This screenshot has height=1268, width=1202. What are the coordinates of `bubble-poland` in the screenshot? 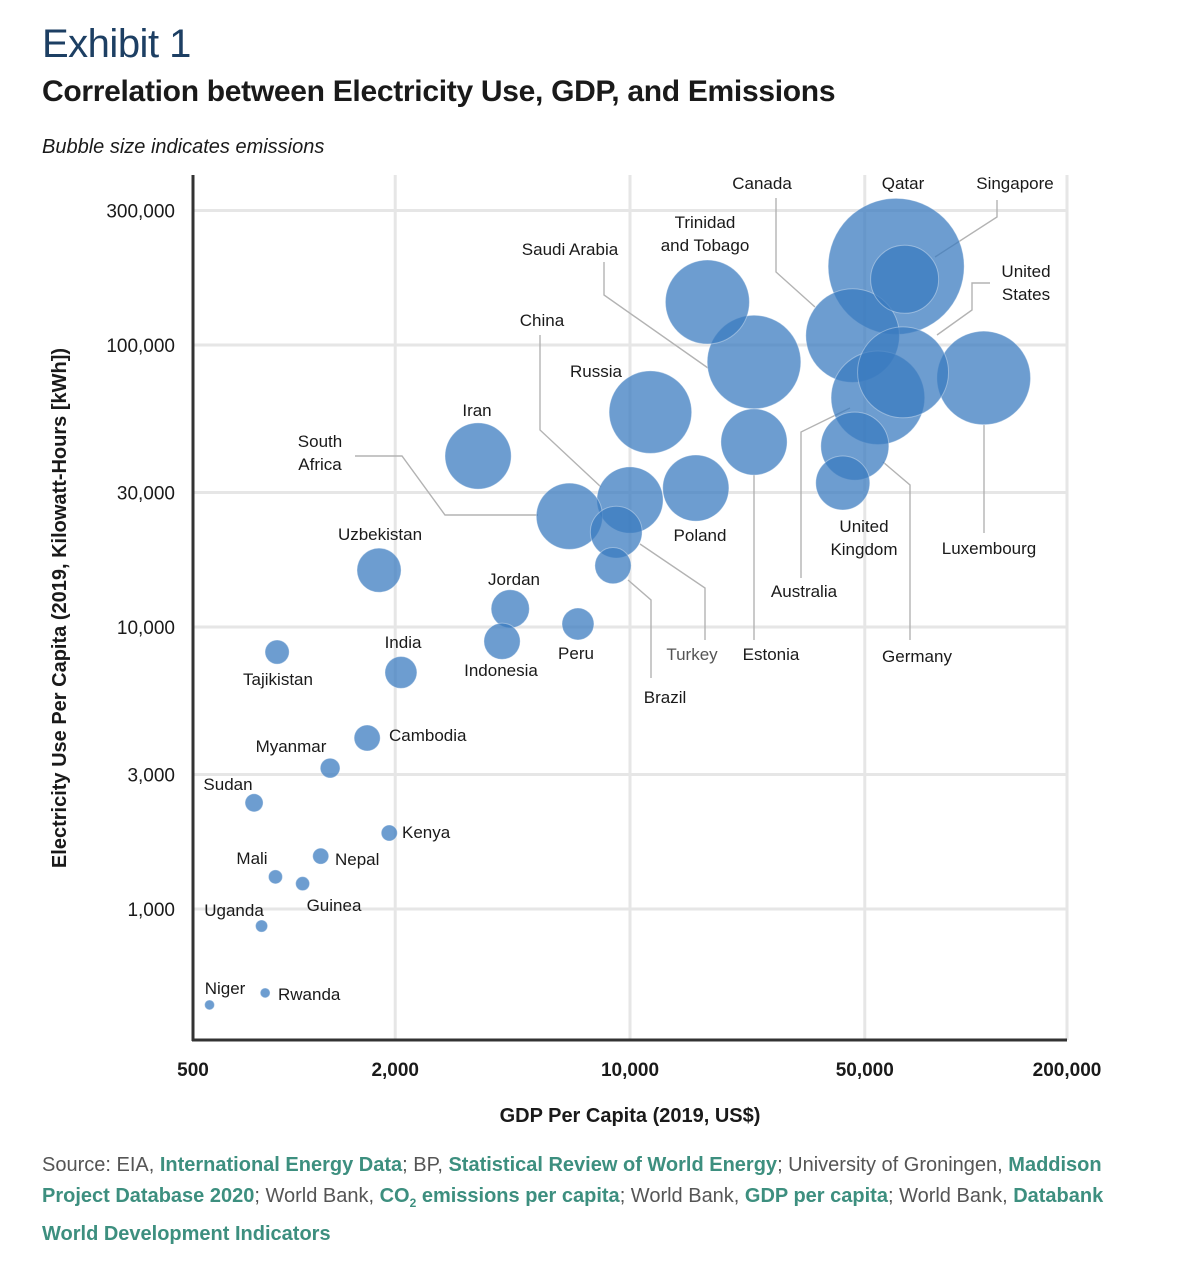 It's located at (696, 488).